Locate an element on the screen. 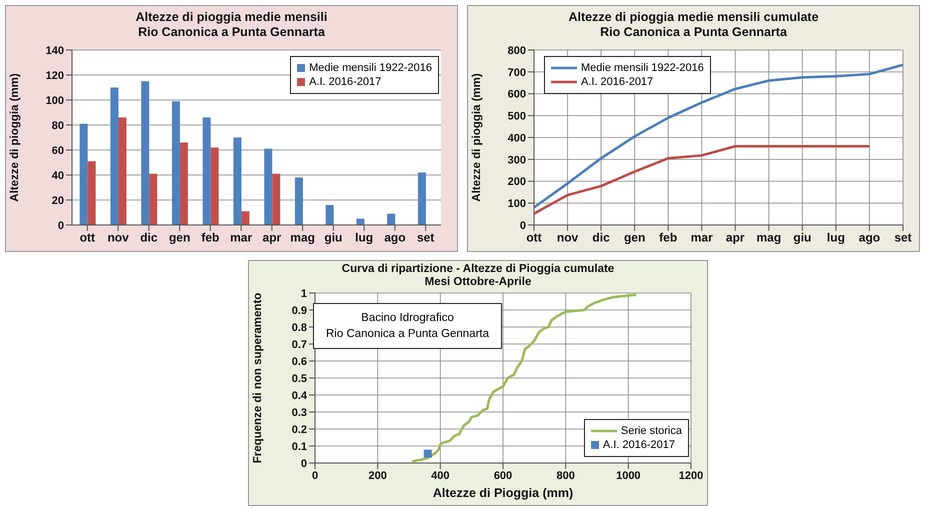 This screenshot has width=925, height=509. y-tick-label: 60 is located at coordinates (58, 150).